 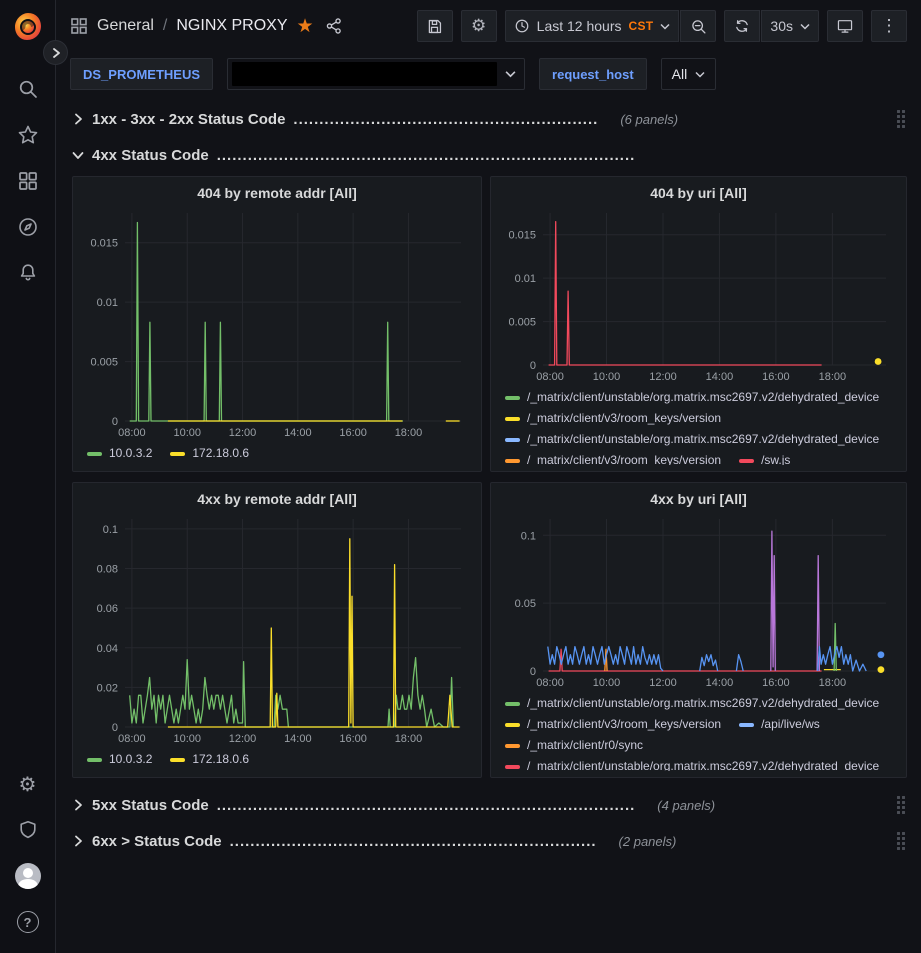 I want to click on sidebar-expand-button, so click(x=55, y=52).